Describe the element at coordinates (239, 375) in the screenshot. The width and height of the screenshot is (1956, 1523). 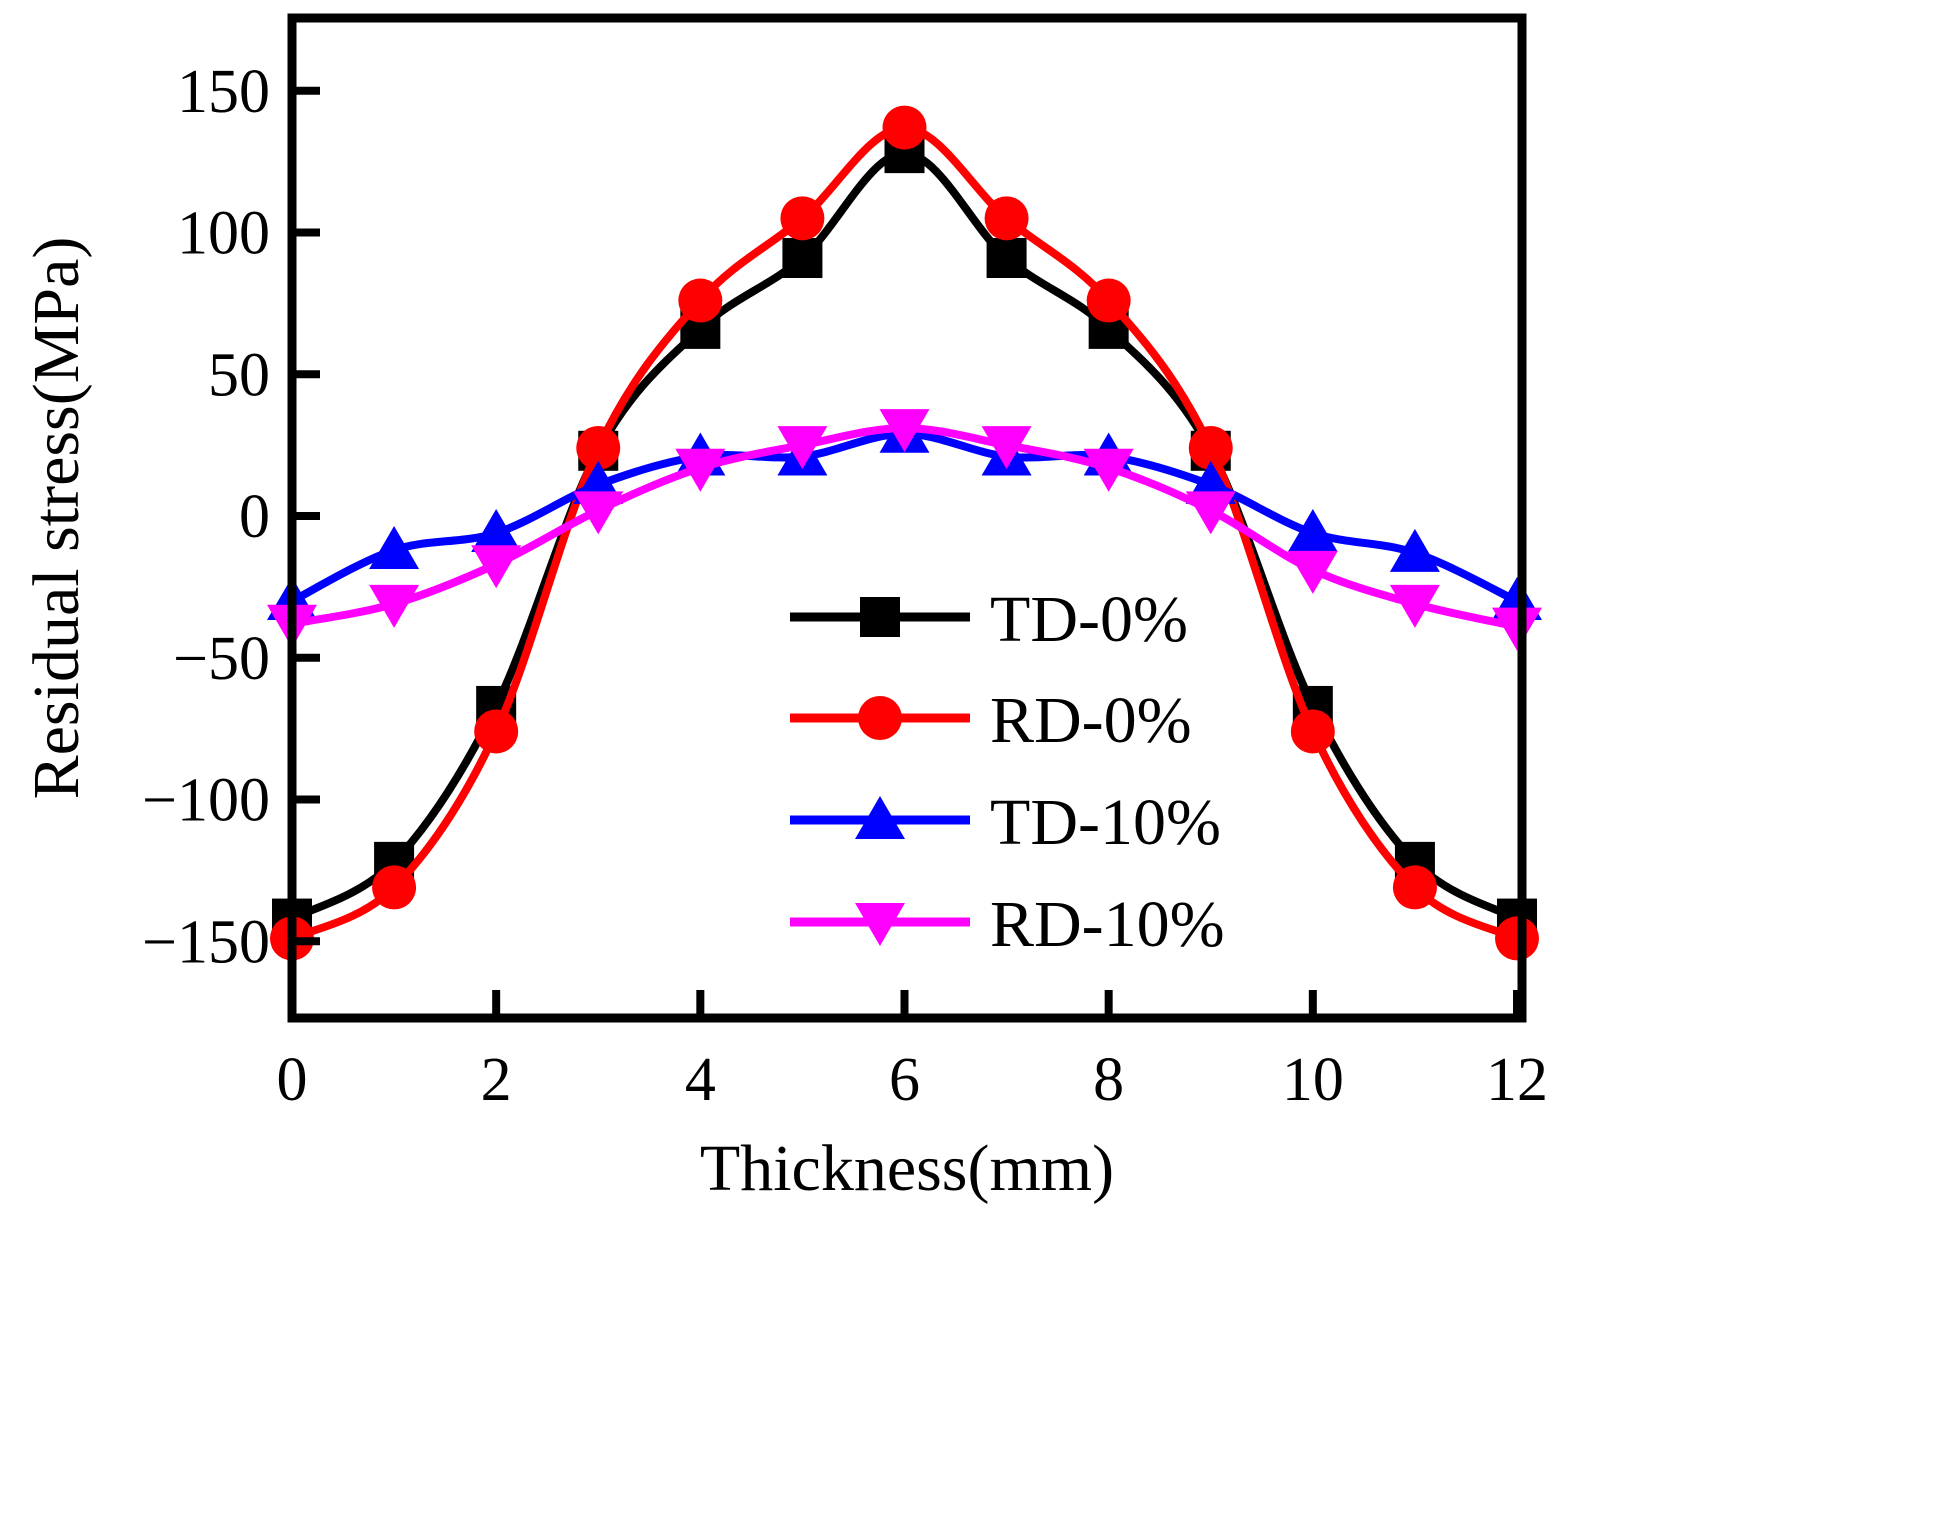
I see `y-tick-label: 50` at that location.